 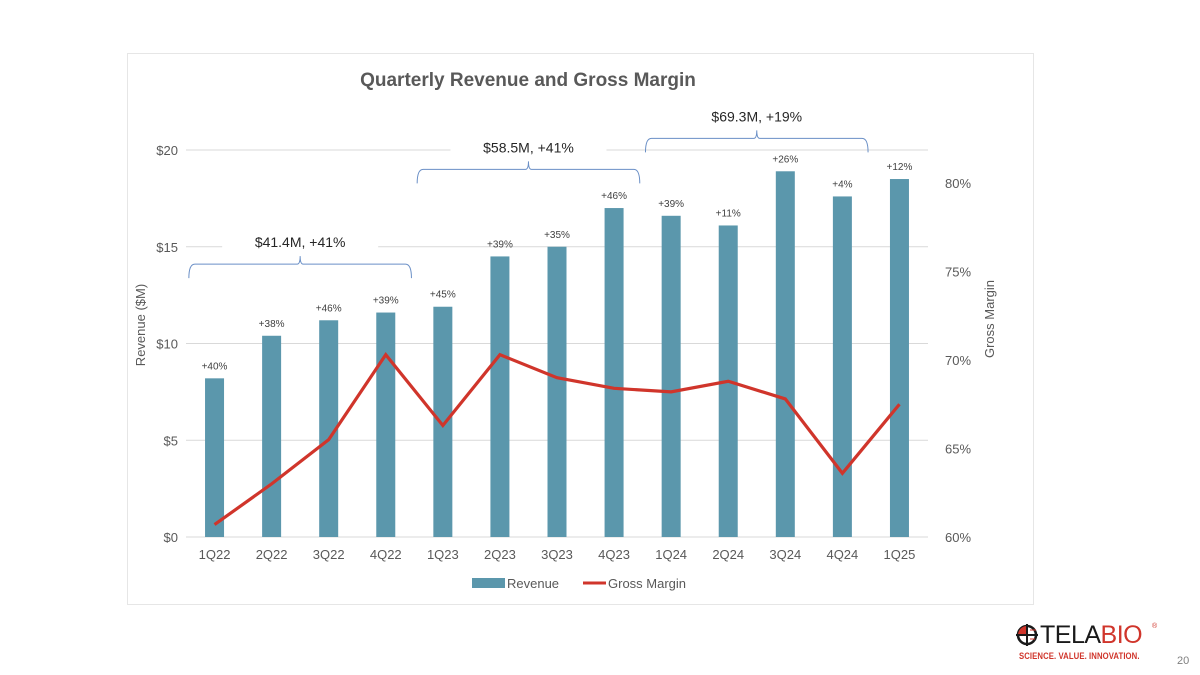 What do you see at coordinates (842, 184) in the screenshot?
I see `bar-data-label: +4%` at bounding box center [842, 184].